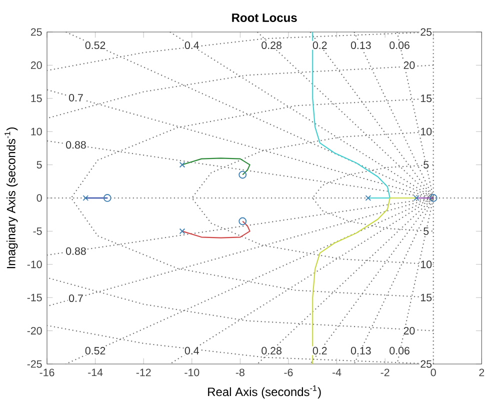  I want to click on x-tick-label: 2, so click(481, 372).